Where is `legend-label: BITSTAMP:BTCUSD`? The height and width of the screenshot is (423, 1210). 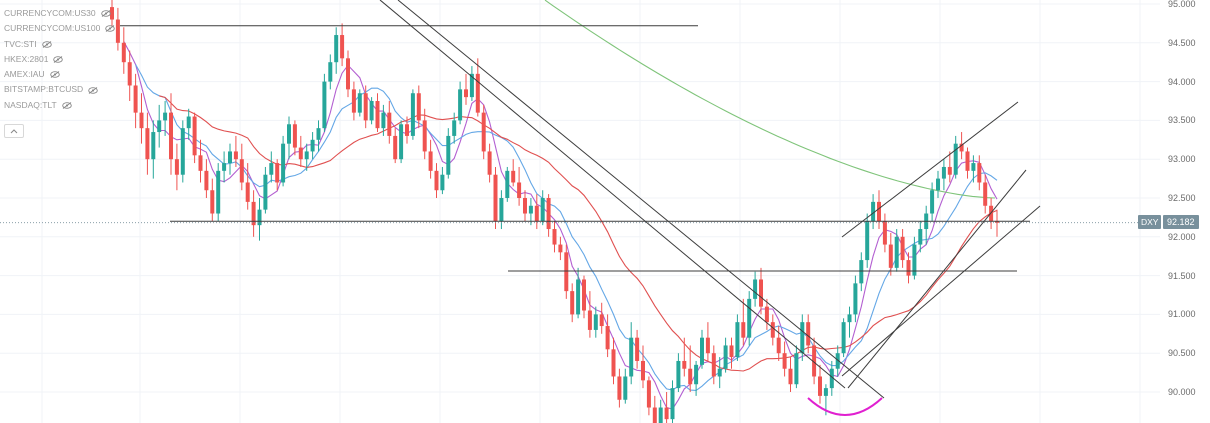 legend-label: BITSTAMP:BTCUSD is located at coordinates (44, 89).